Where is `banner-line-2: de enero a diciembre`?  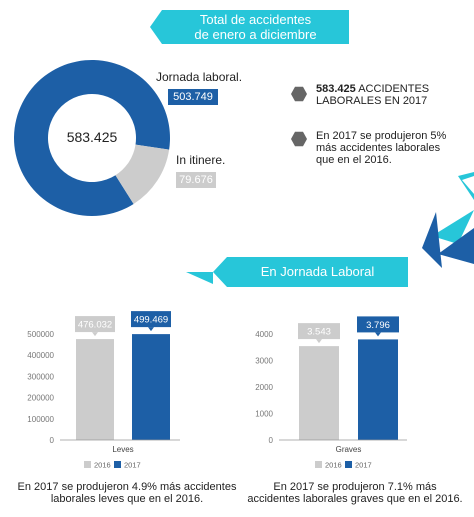 banner-line-2: de enero a diciembre is located at coordinates (255, 34).